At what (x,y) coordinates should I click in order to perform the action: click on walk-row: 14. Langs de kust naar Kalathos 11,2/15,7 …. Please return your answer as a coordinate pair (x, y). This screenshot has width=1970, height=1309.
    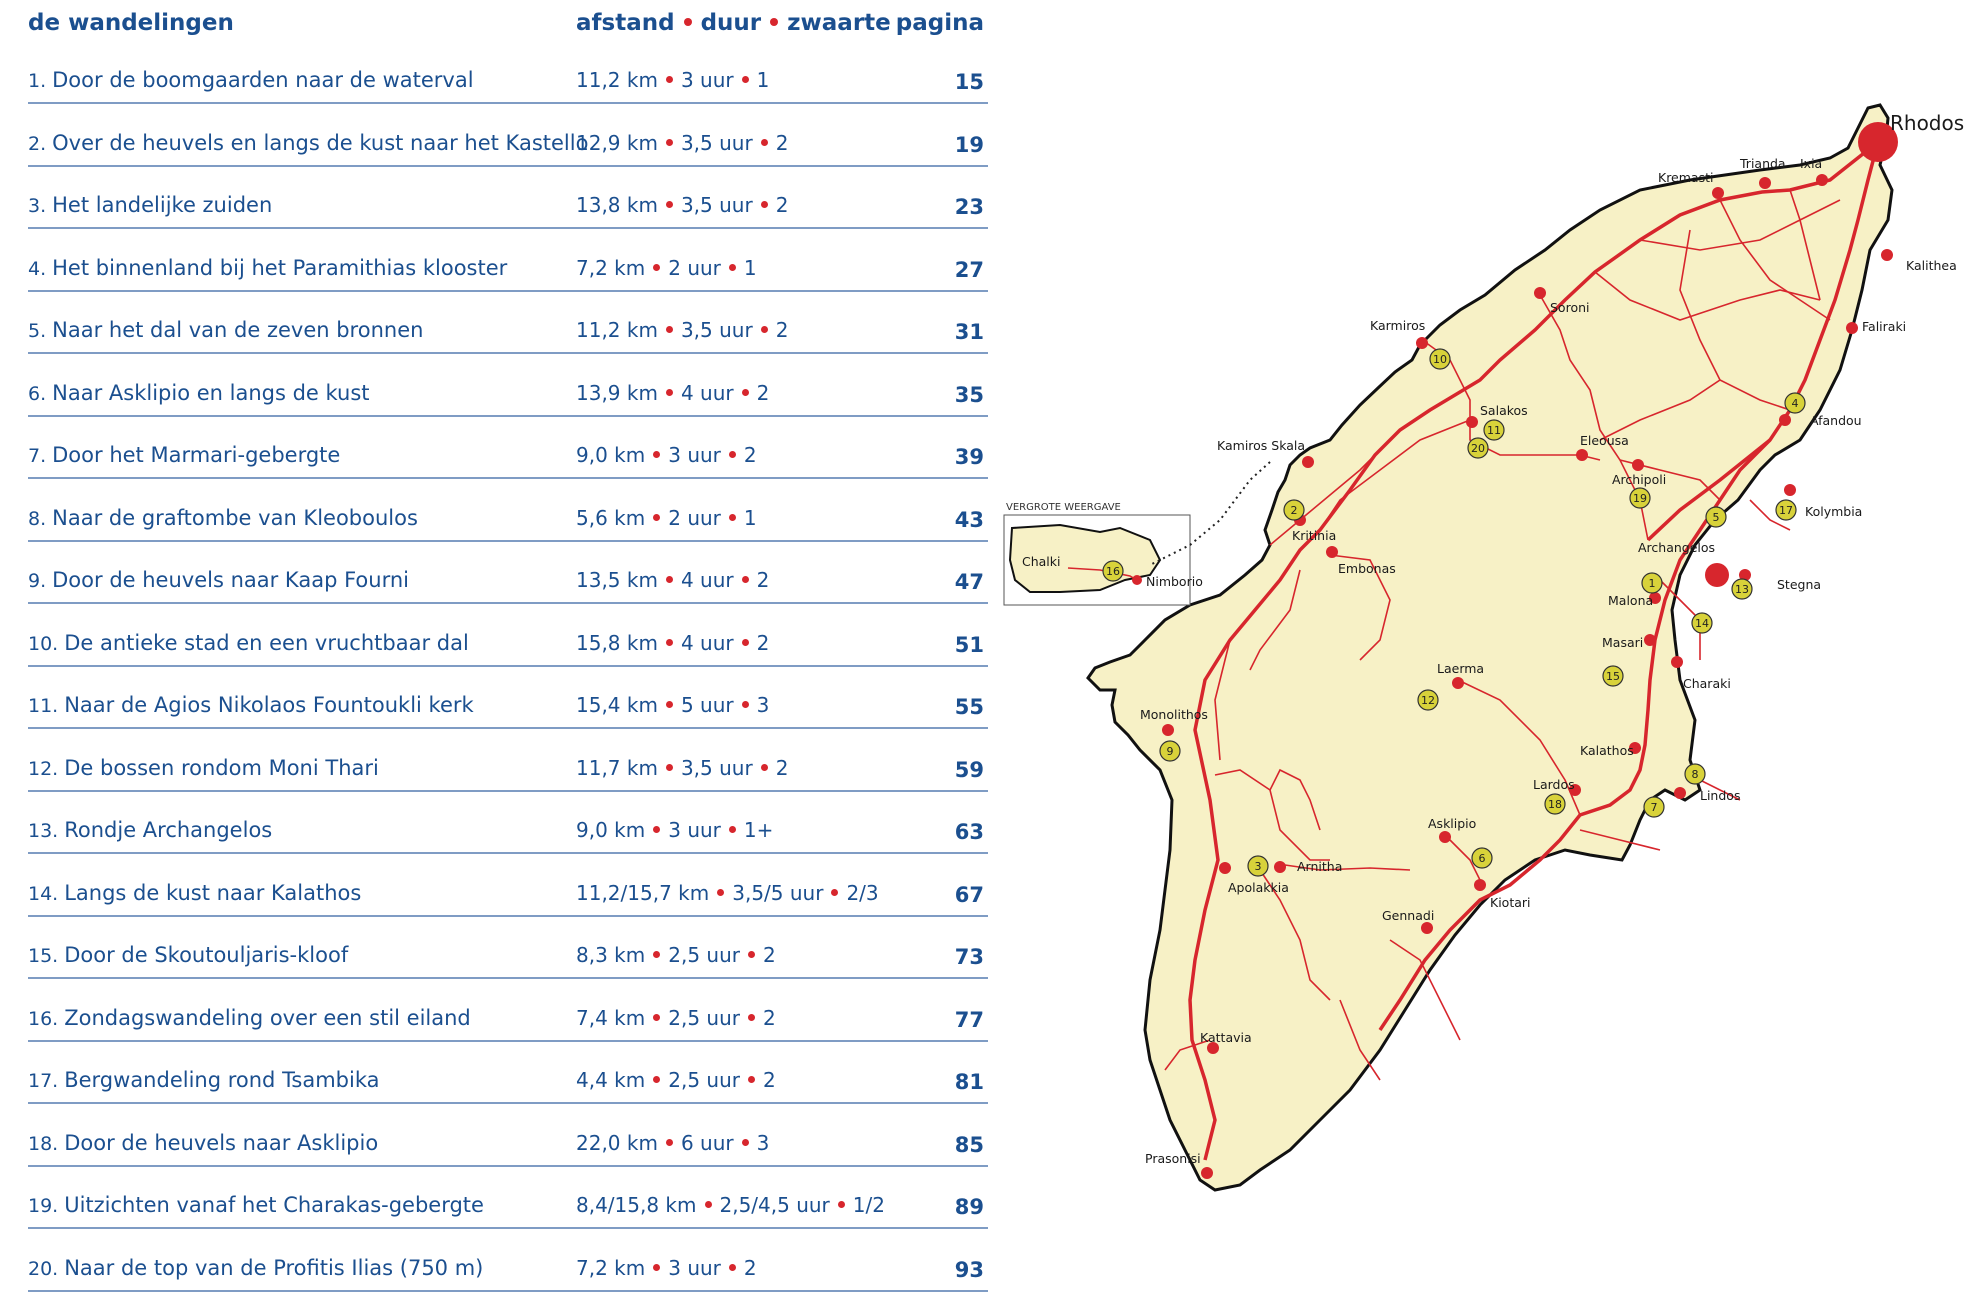
    Looking at the image, I should click on (508, 885).